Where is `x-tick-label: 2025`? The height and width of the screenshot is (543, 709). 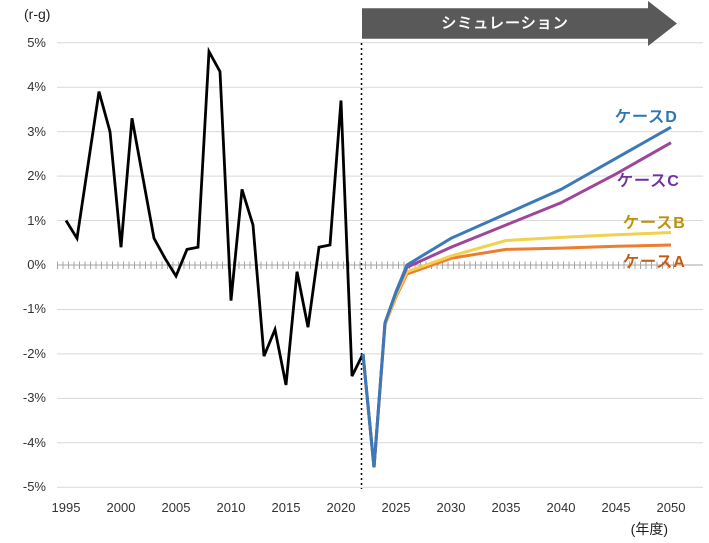
x-tick-label: 2025 is located at coordinates (396, 507).